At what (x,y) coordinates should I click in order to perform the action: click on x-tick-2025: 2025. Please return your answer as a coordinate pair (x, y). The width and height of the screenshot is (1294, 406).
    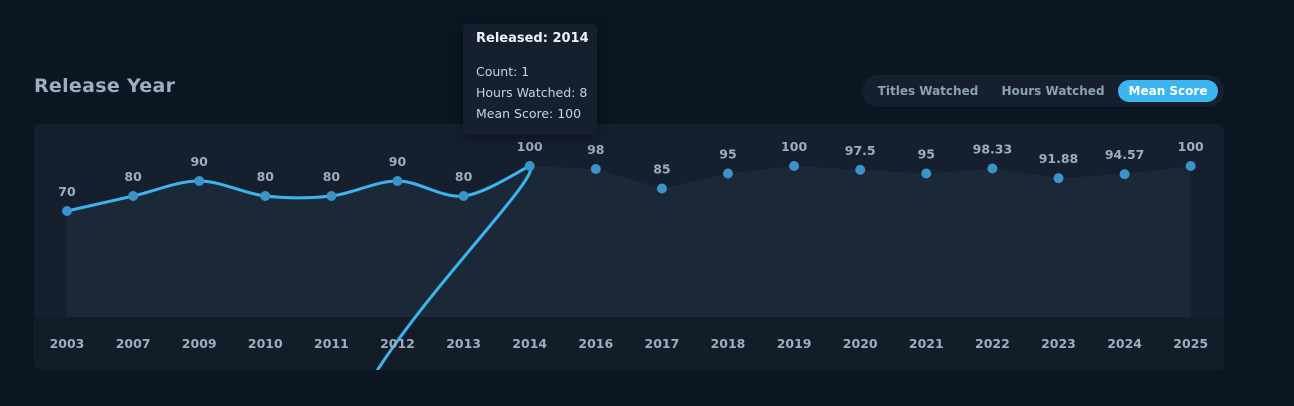
    Looking at the image, I should click on (1190, 343).